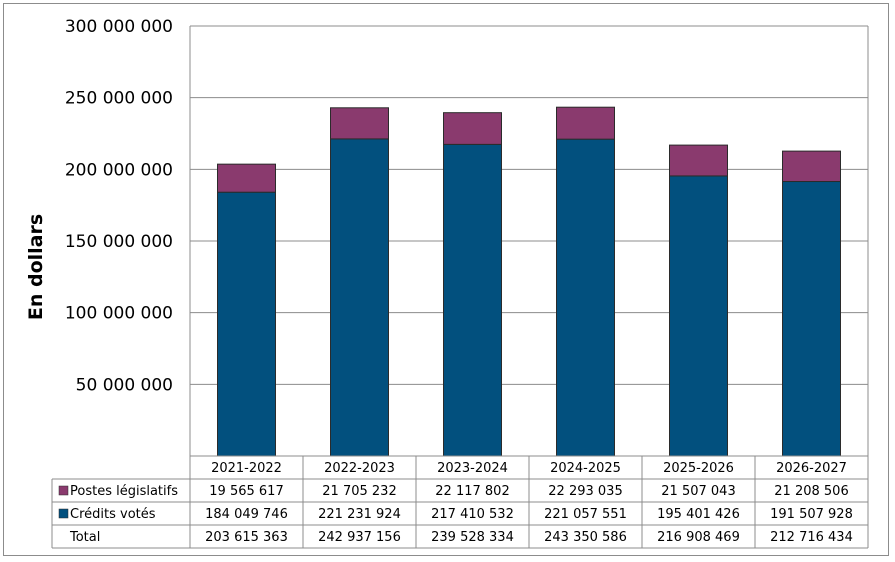 The height and width of the screenshot is (562, 895). I want to click on y-axis-label: En dollars, so click(36, 267).